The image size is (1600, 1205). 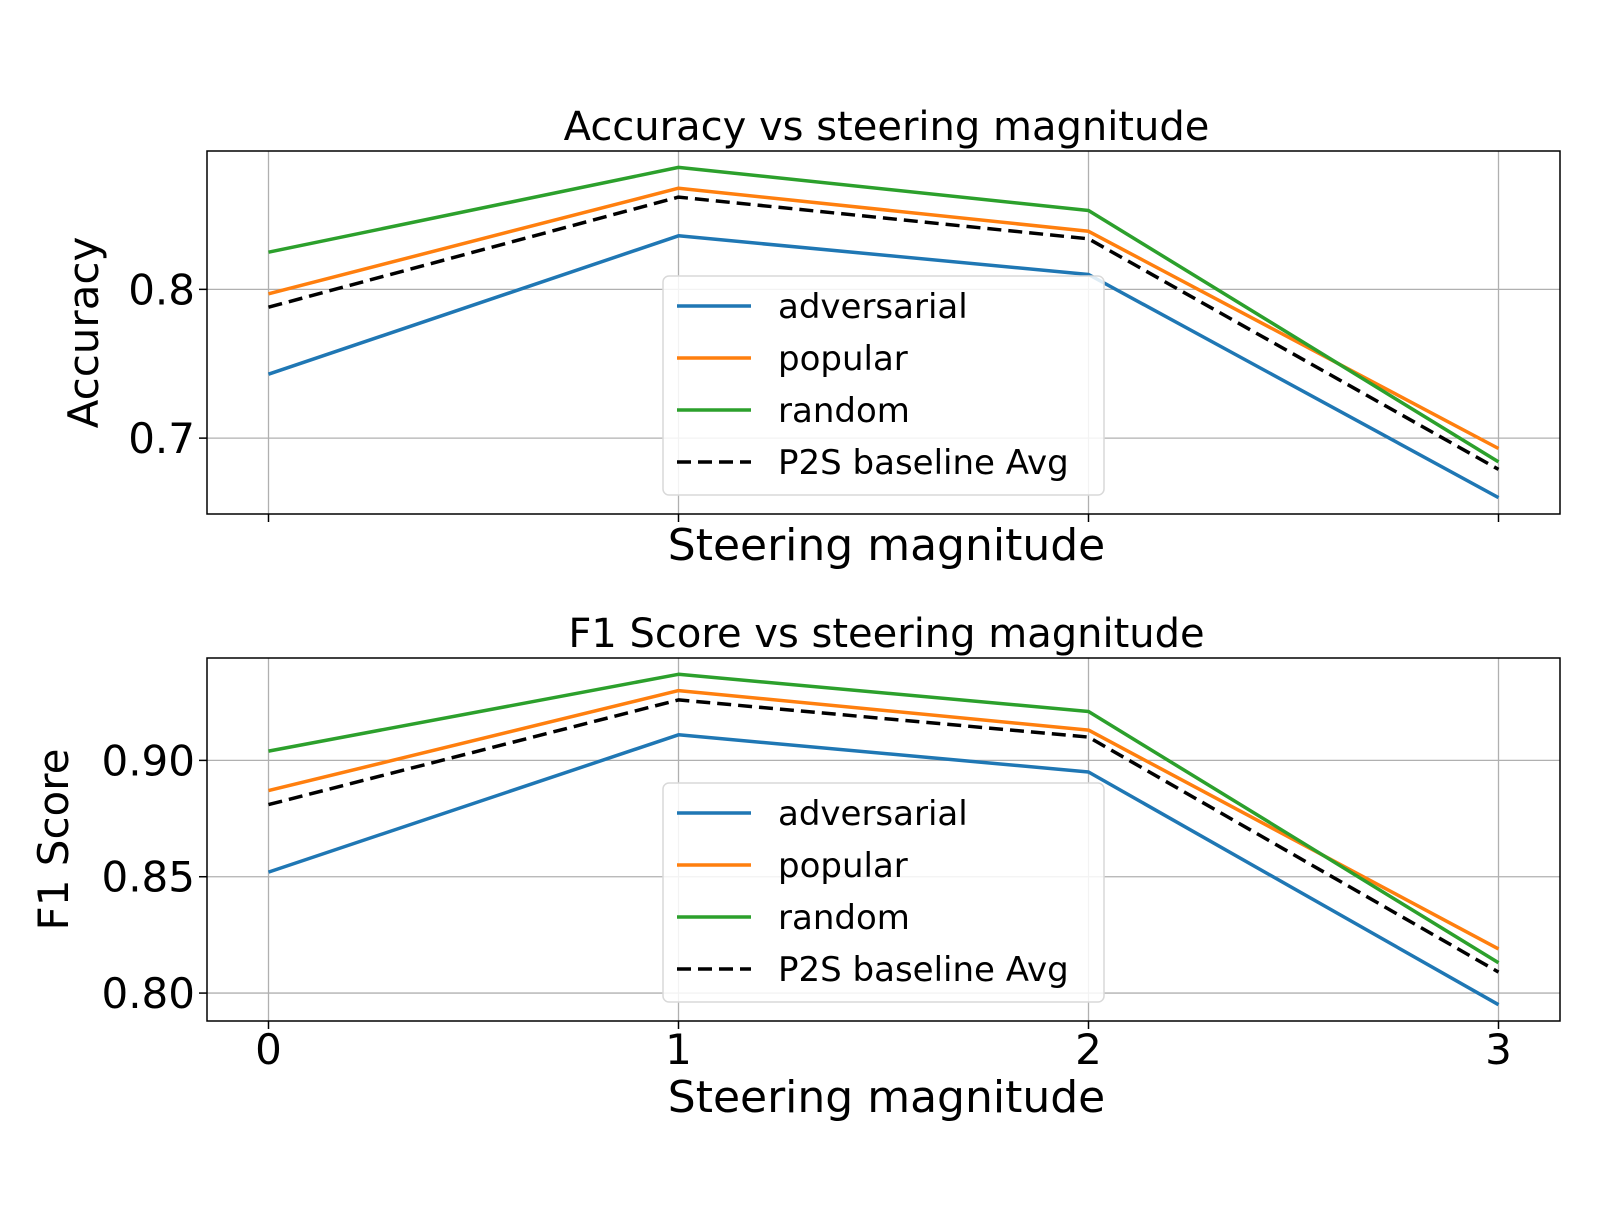 I want to click on x-tick-label: 1, so click(x=678, y=1049).